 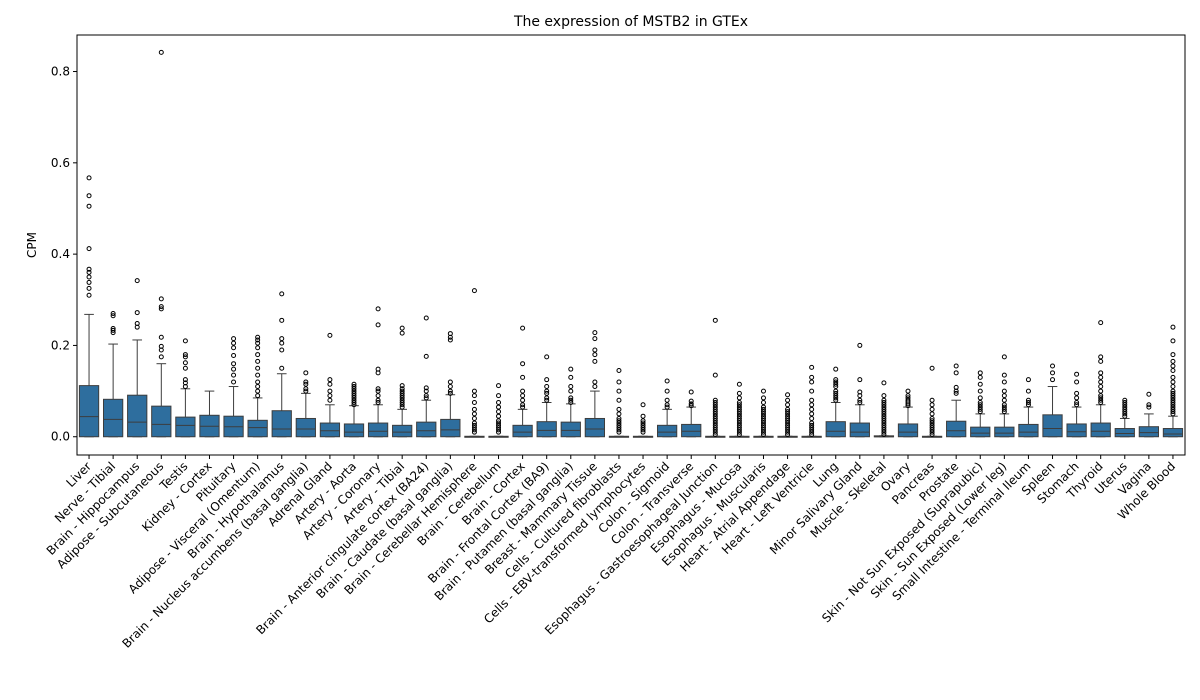 I want to click on y-tick-label: 0.0, so click(x=60, y=437).